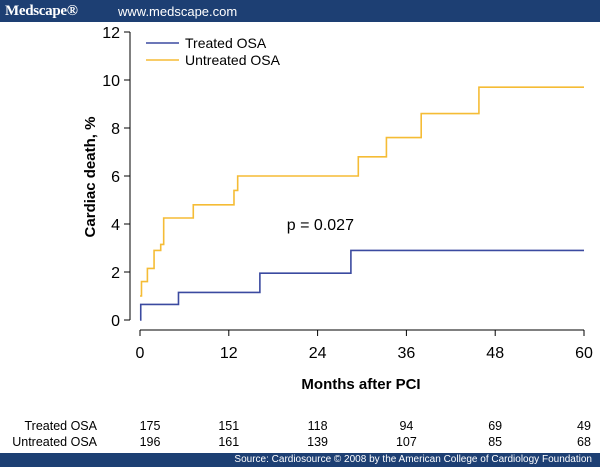 Image resolution: width=600 pixels, height=467 pixels. Describe the element at coordinates (361, 285) in the screenshot. I see `series-line-treated-osa` at that location.